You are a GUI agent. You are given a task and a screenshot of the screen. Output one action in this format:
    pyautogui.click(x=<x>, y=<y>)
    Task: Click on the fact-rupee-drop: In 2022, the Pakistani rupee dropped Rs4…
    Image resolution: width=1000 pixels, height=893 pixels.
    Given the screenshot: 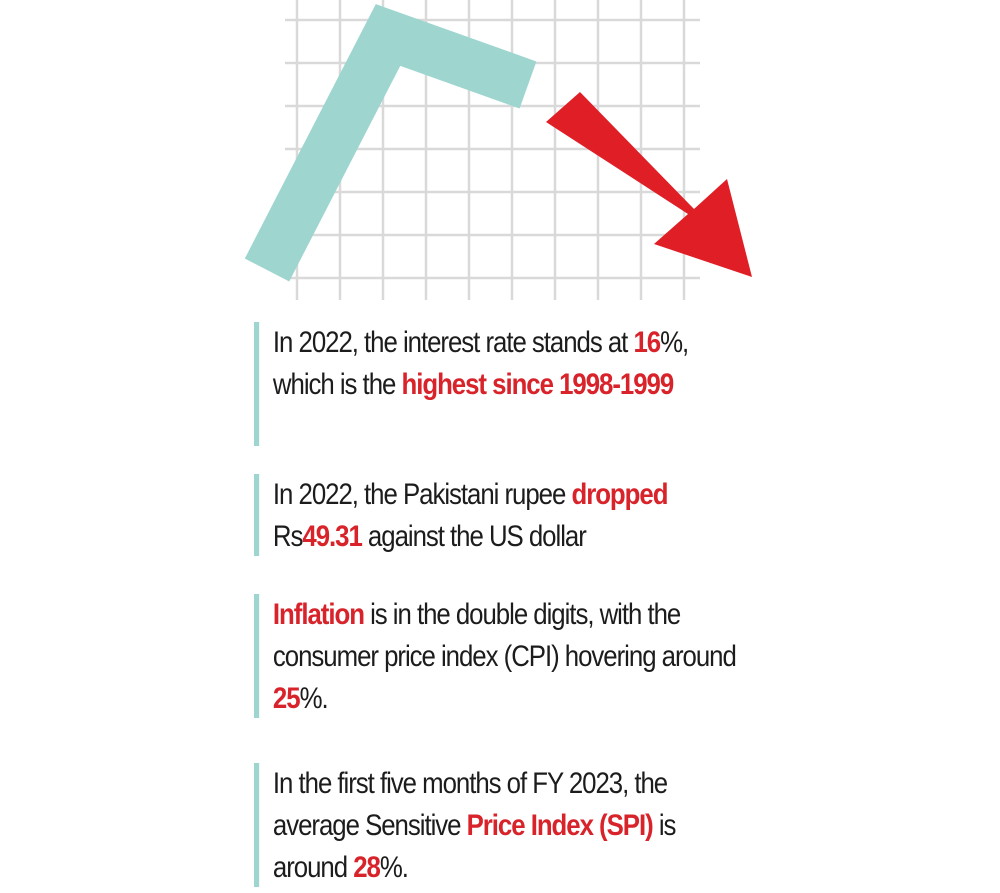 What is the action you would take?
    pyautogui.click(x=504, y=515)
    